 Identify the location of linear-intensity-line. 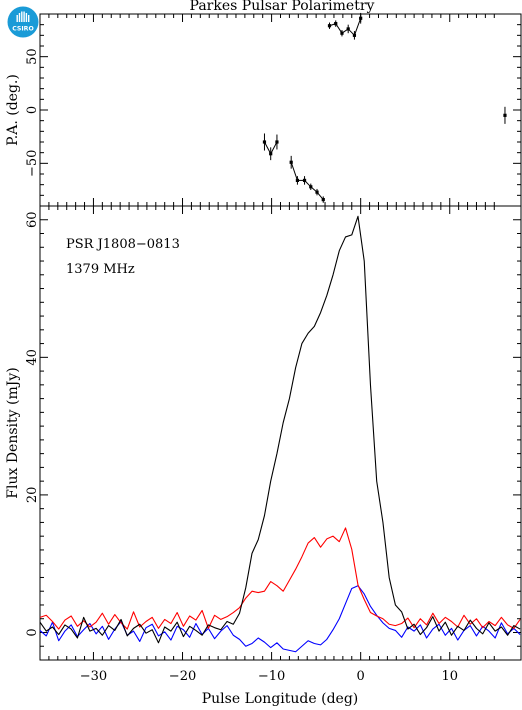
(280, 578).